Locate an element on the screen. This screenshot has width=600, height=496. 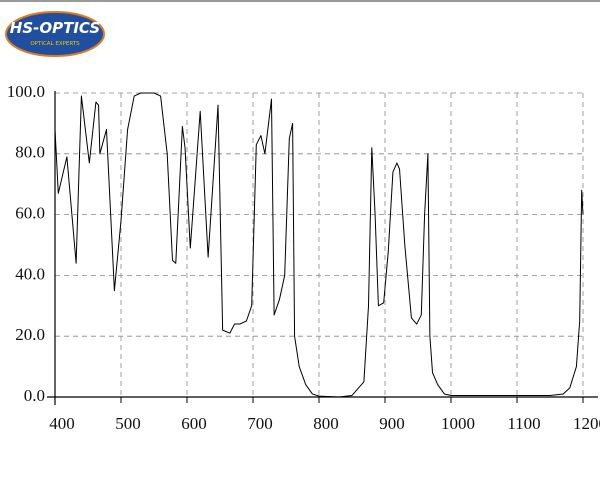
x-tick-label: 700 is located at coordinates (260, 423).